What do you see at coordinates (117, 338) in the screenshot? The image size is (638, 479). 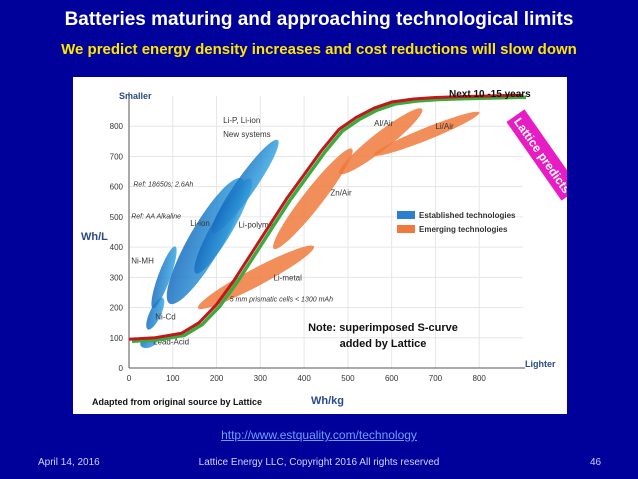 I see `y-tick-label: 100` at bounding box center [117, 338].